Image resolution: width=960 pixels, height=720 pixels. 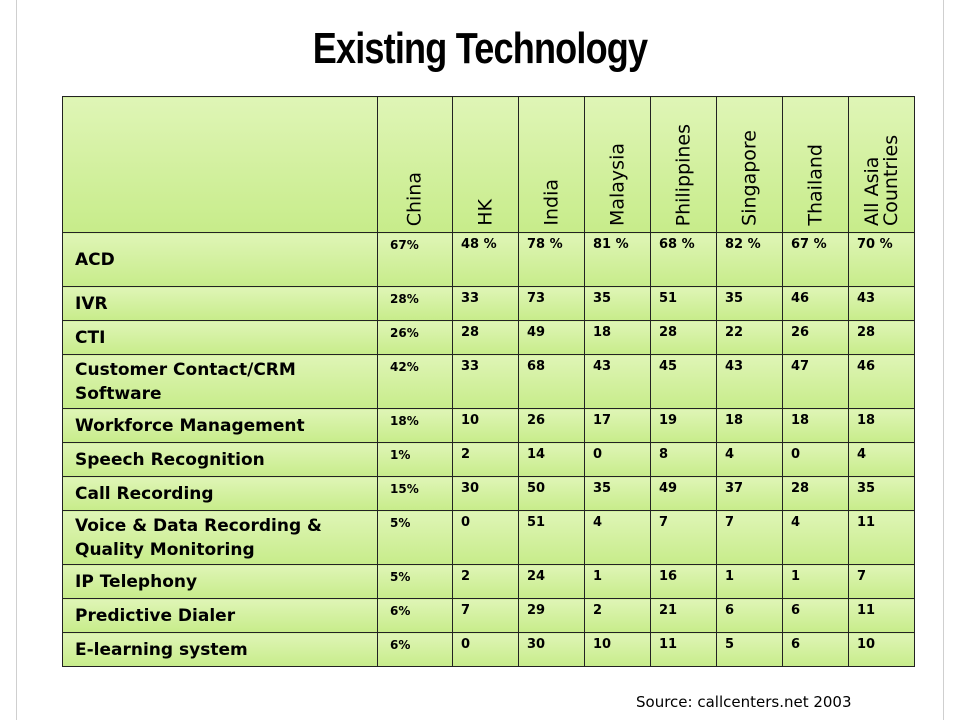 What do you see at coordinates (943, 360) in the screenshot?
I see `slide-border-right` at bounding box center [943, 360].